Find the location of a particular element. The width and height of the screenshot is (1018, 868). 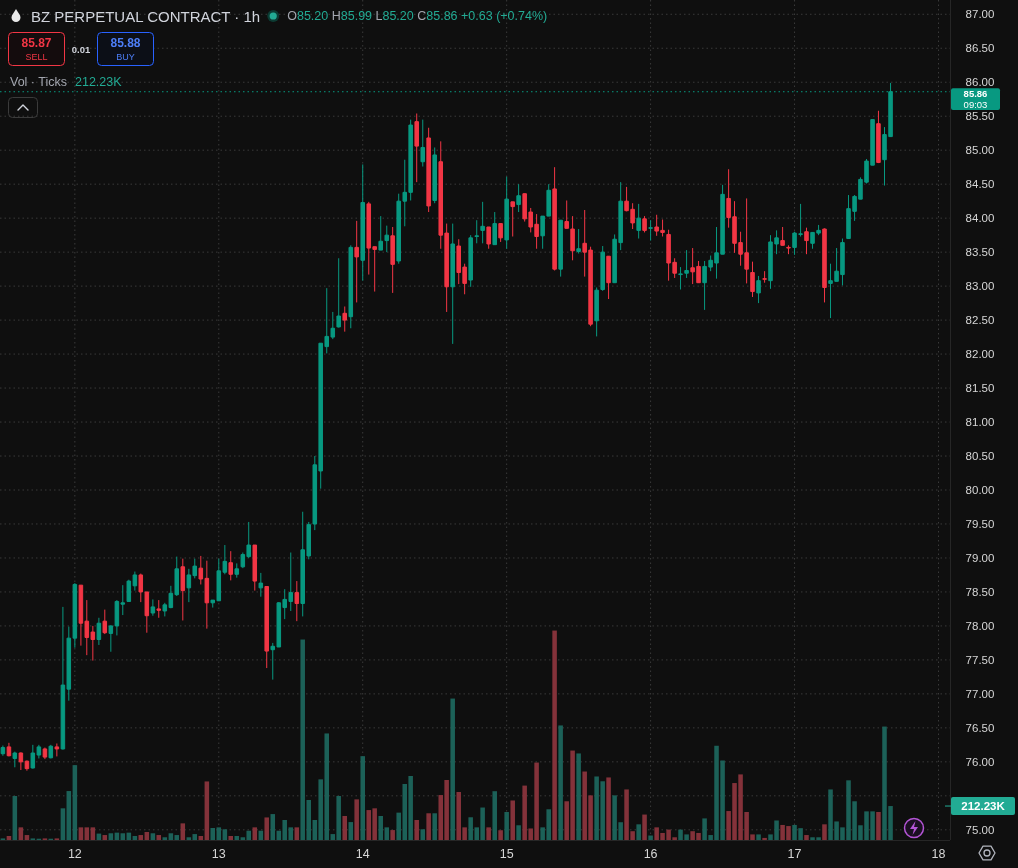

y-tick-label: 78.50 is located at coordinates (980, 591).